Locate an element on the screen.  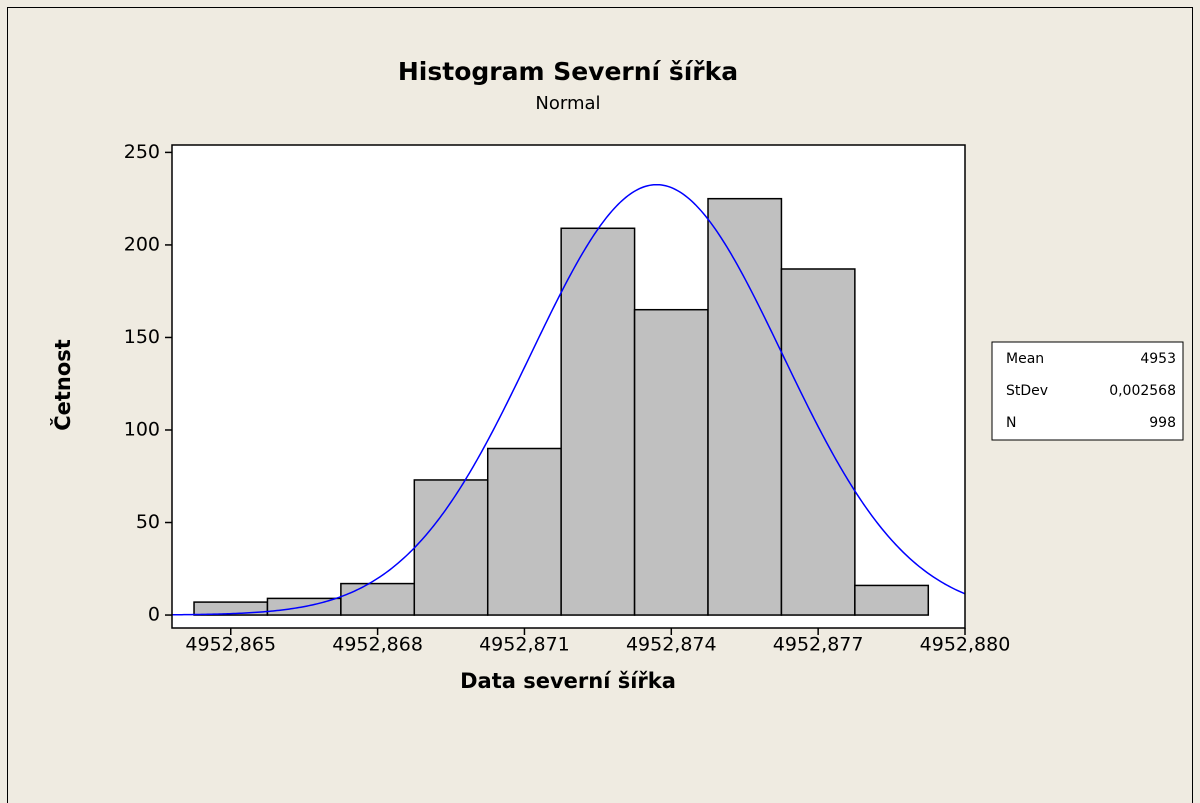
y-tick-label: 150 is located at coordinates (142, 337).